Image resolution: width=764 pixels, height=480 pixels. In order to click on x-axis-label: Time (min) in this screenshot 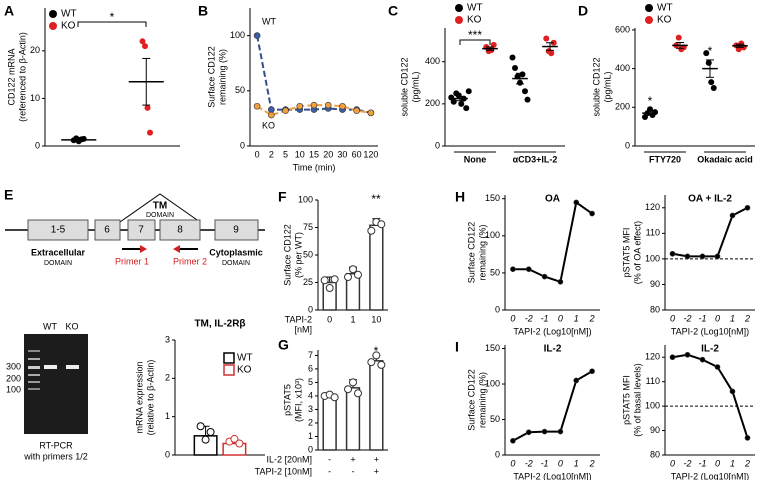, I will do `click(314, 167)`.